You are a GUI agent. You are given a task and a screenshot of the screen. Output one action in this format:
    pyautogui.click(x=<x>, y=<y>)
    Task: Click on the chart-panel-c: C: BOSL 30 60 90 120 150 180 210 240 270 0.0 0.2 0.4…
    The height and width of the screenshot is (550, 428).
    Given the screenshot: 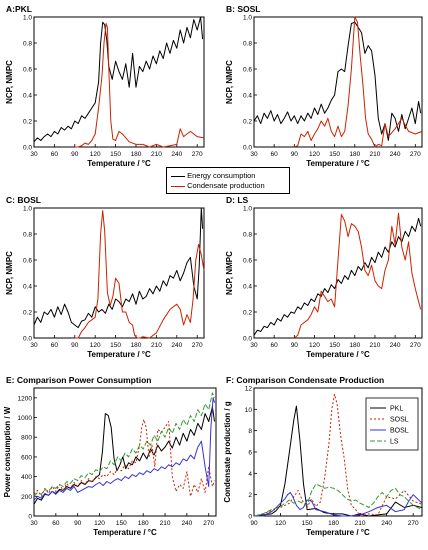 What is the action you would take?
    pyautogui.click(x=105, y=277)
    